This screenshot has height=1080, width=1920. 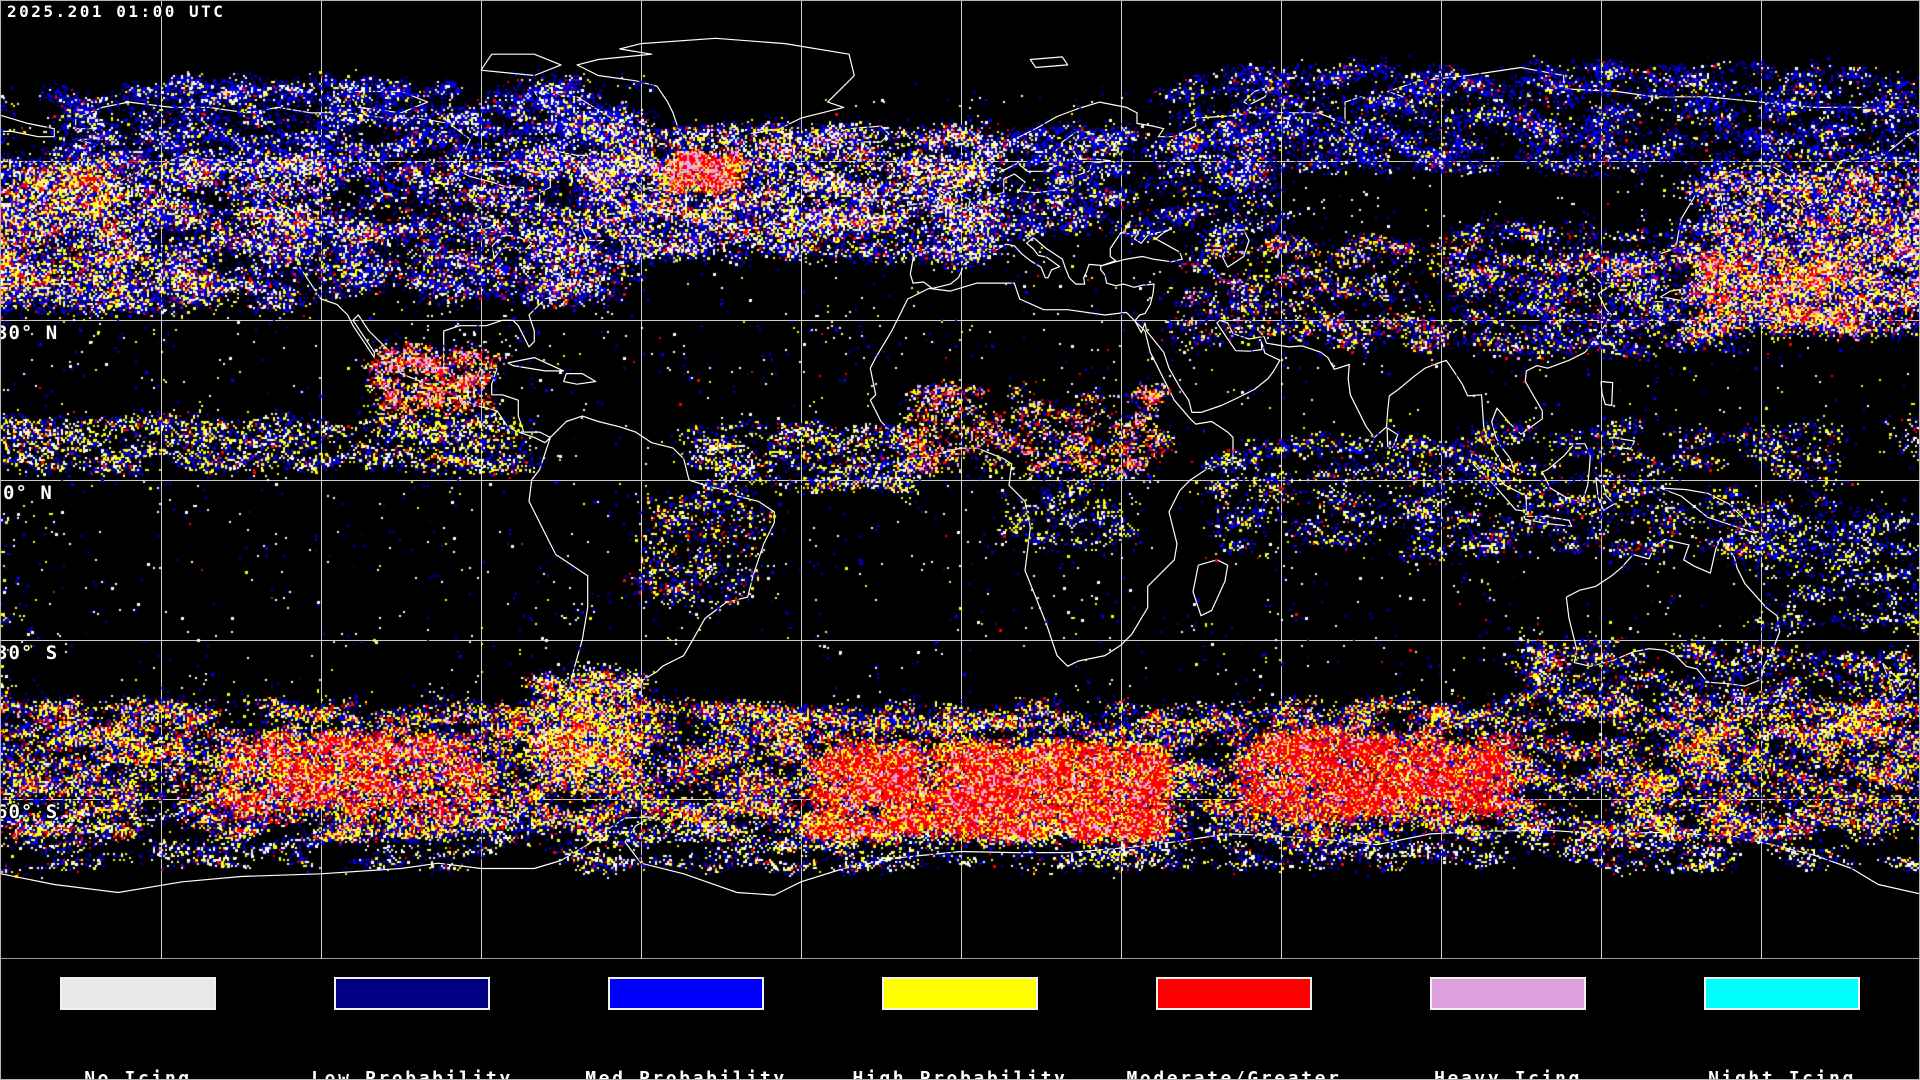 I want to click on legend-item-heavy-icing: Heavy Icing, so click(x=1508, y=1028).